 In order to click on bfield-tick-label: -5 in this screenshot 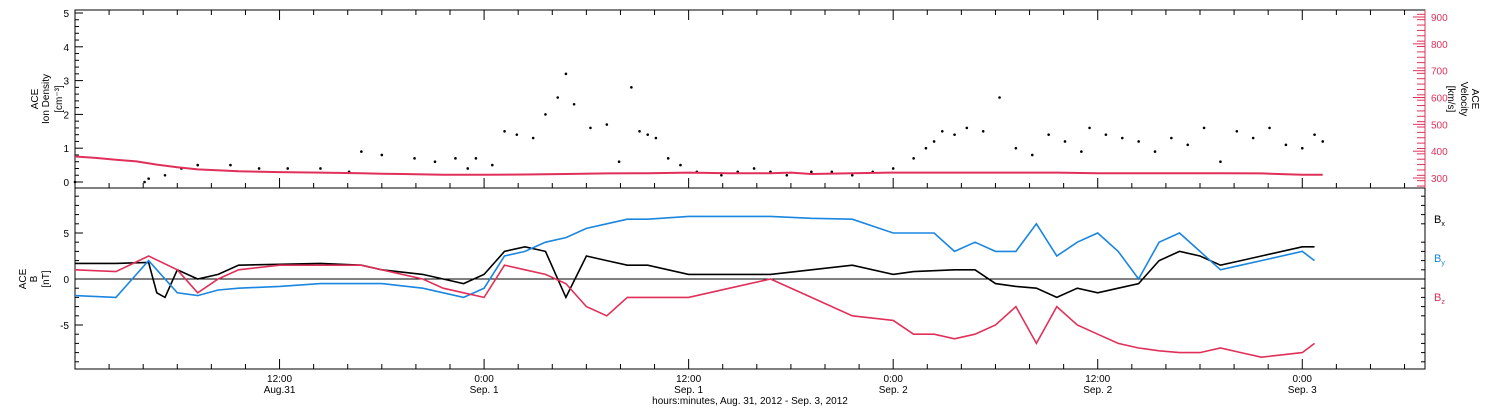, I will do `click(64, 326)`.